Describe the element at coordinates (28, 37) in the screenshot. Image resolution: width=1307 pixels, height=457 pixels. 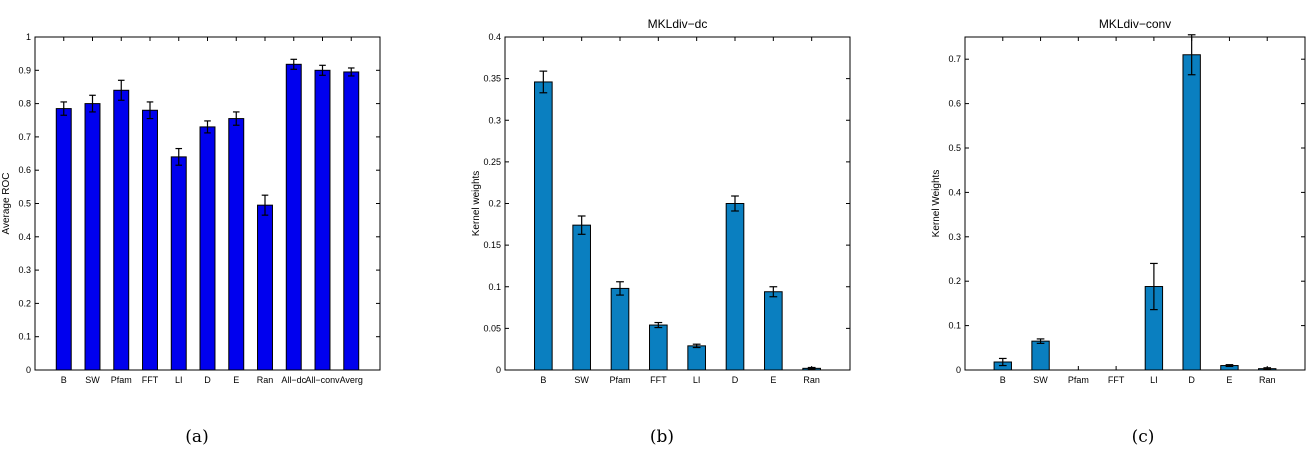
I see `y-tick-label: 1` at that location.